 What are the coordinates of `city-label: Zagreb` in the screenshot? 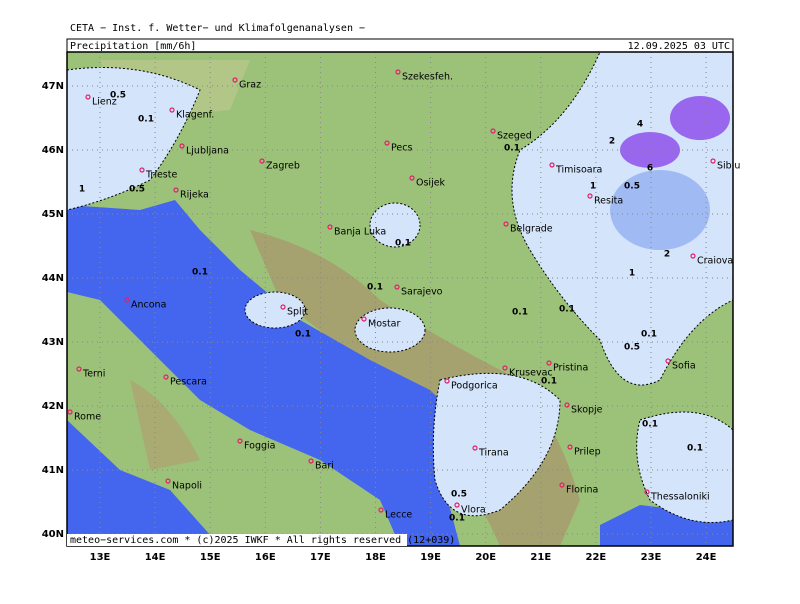 It's located at (283, 166).